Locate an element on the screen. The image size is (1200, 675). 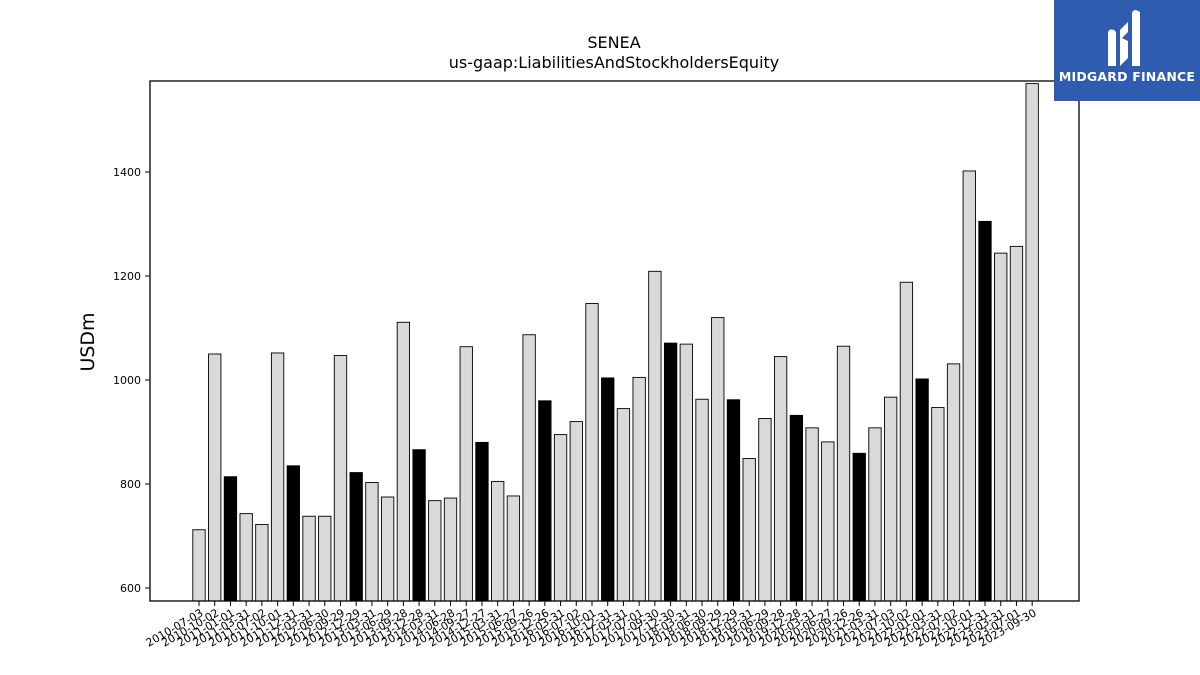
y-tick-label: 1000 is located at coordinates (127, 380).